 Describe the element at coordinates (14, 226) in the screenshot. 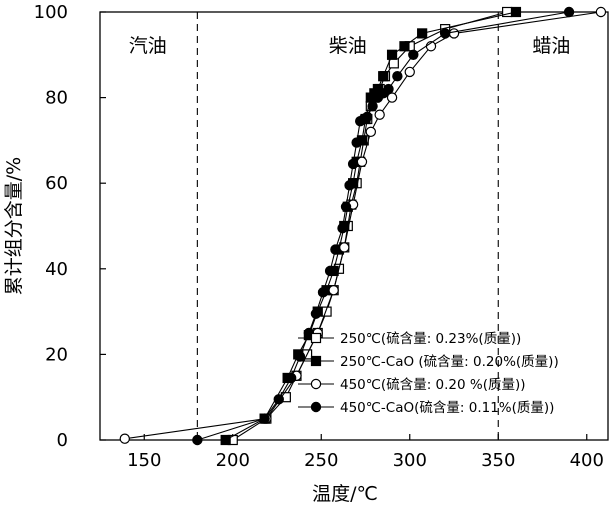

I see `y-axis-label: 累计组分含量/%` at that location.